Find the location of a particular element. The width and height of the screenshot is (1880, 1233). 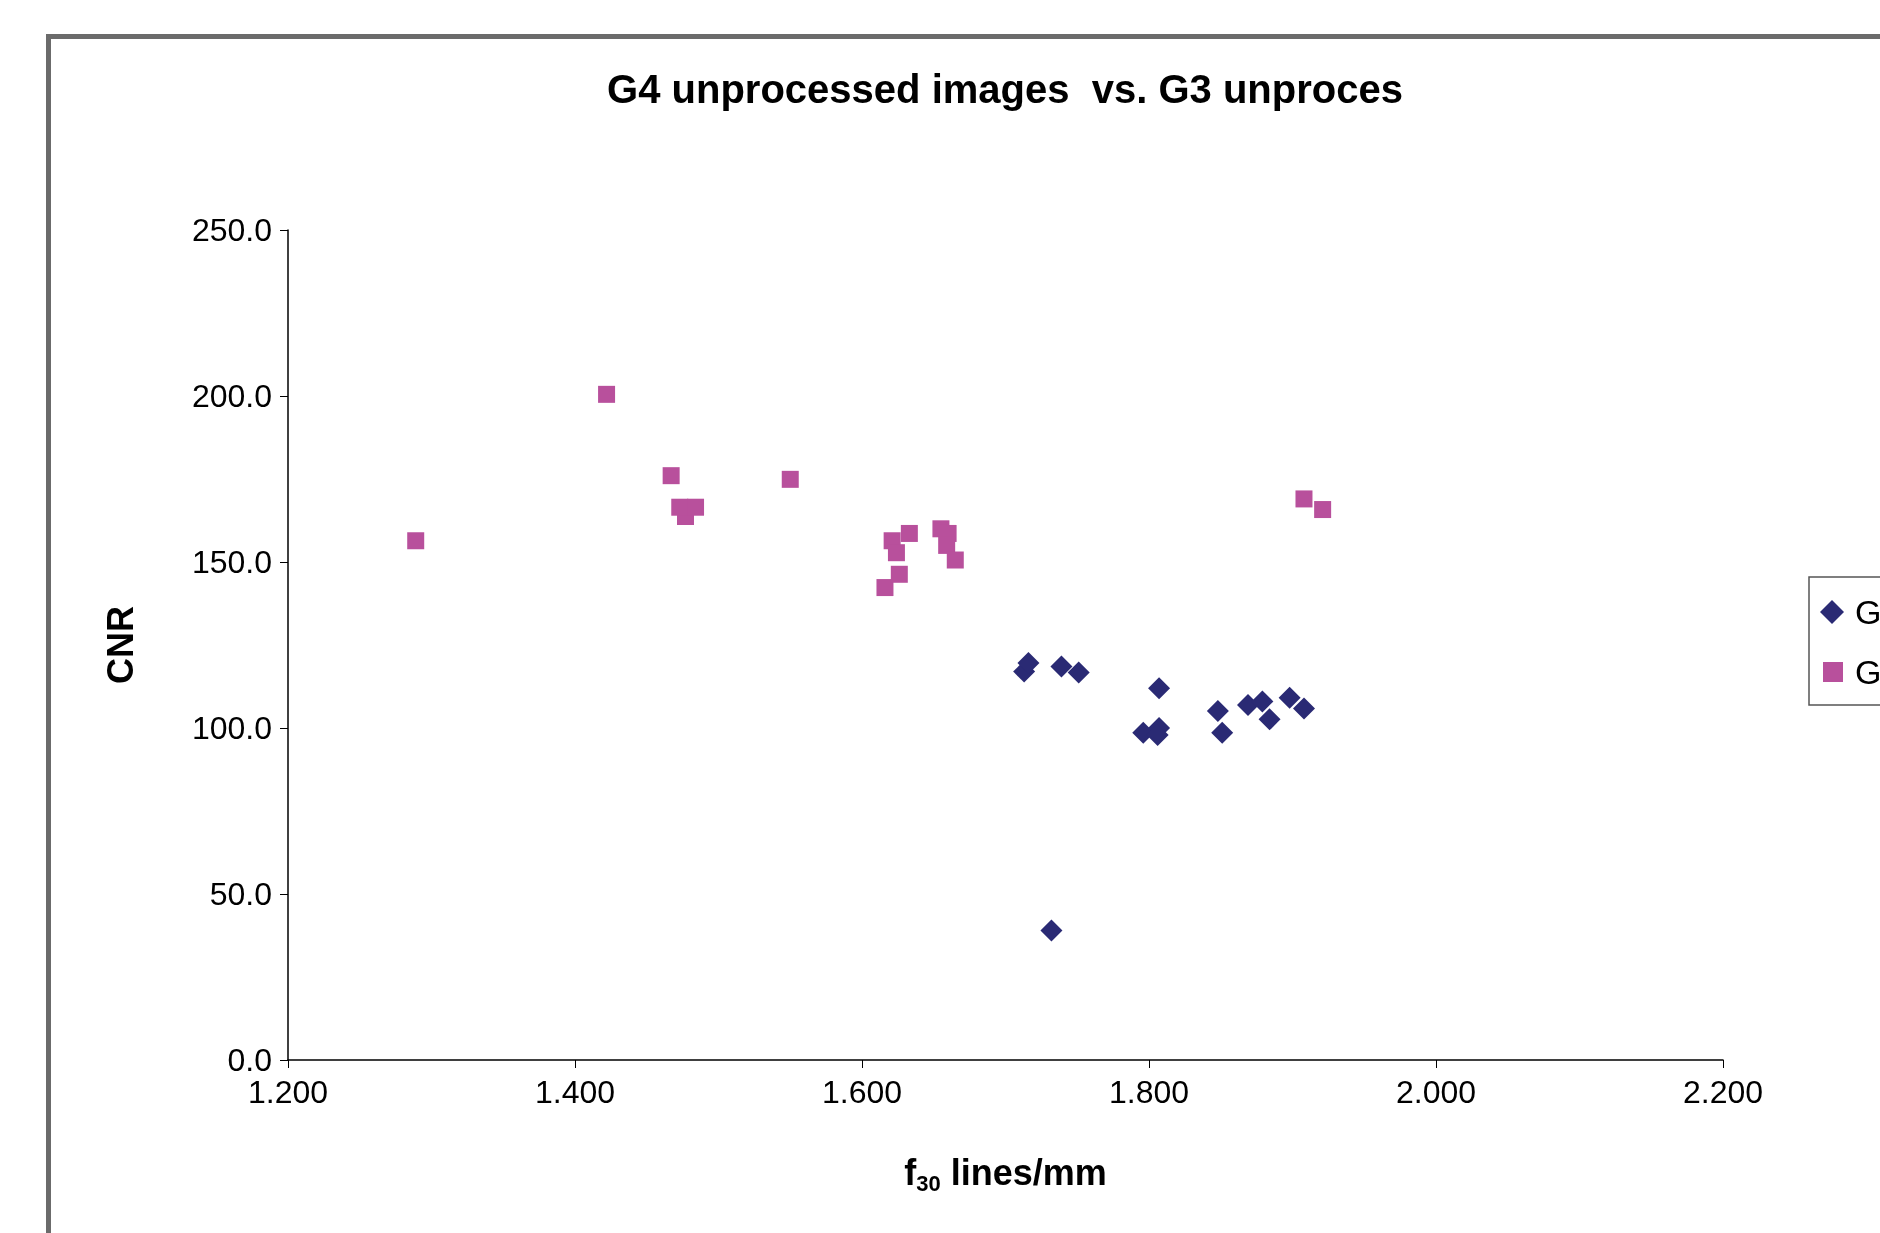

chart-title: G4 unprocessed images vs. G3 unproces is located at coordinates (1005, 89).